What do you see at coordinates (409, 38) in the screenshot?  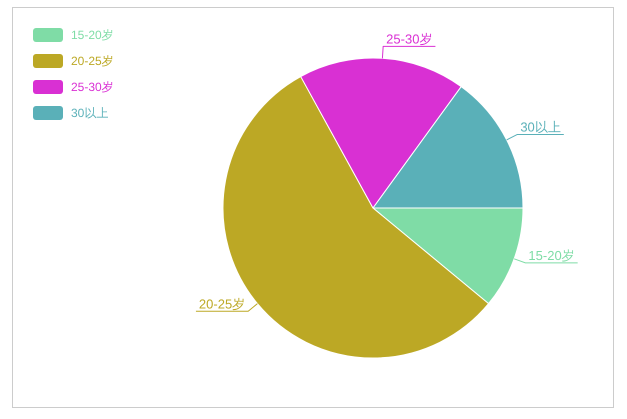 I see `slice-label: 25-30岁` at bounding box center [409, 38].